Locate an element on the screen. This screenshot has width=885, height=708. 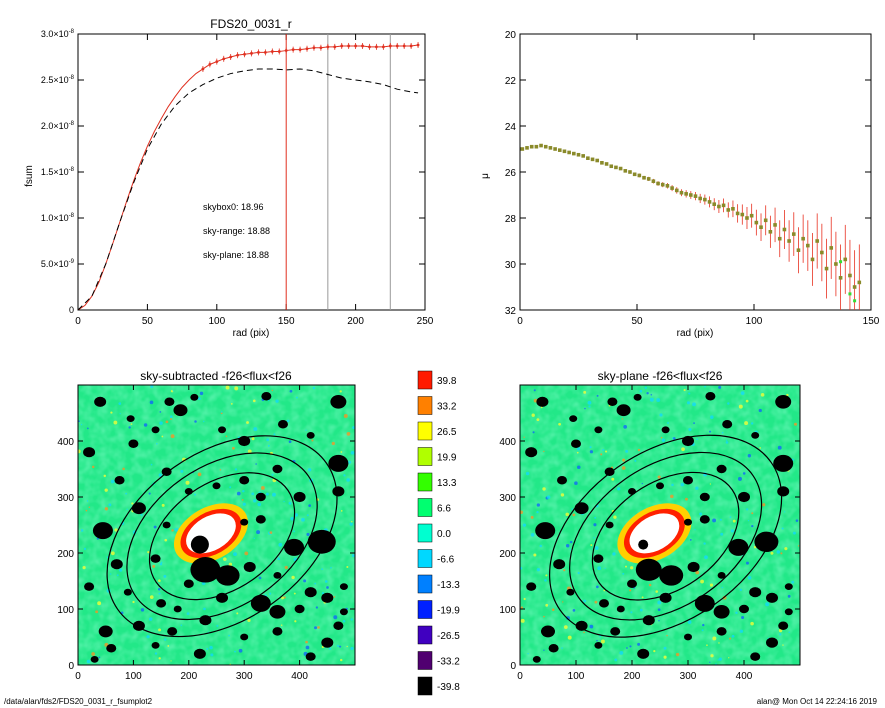
y-tick-label: 200 is located at coordinates (65, 554).